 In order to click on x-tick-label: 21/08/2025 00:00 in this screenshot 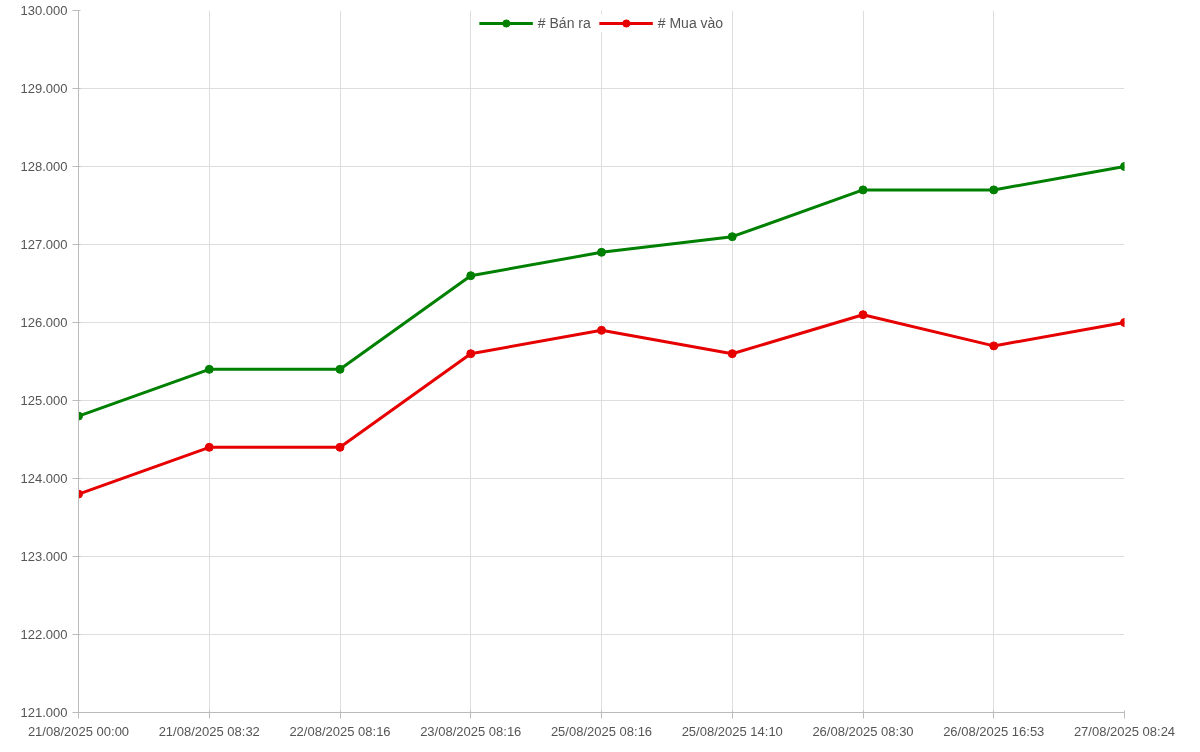, I will do `click(78, 731)`.